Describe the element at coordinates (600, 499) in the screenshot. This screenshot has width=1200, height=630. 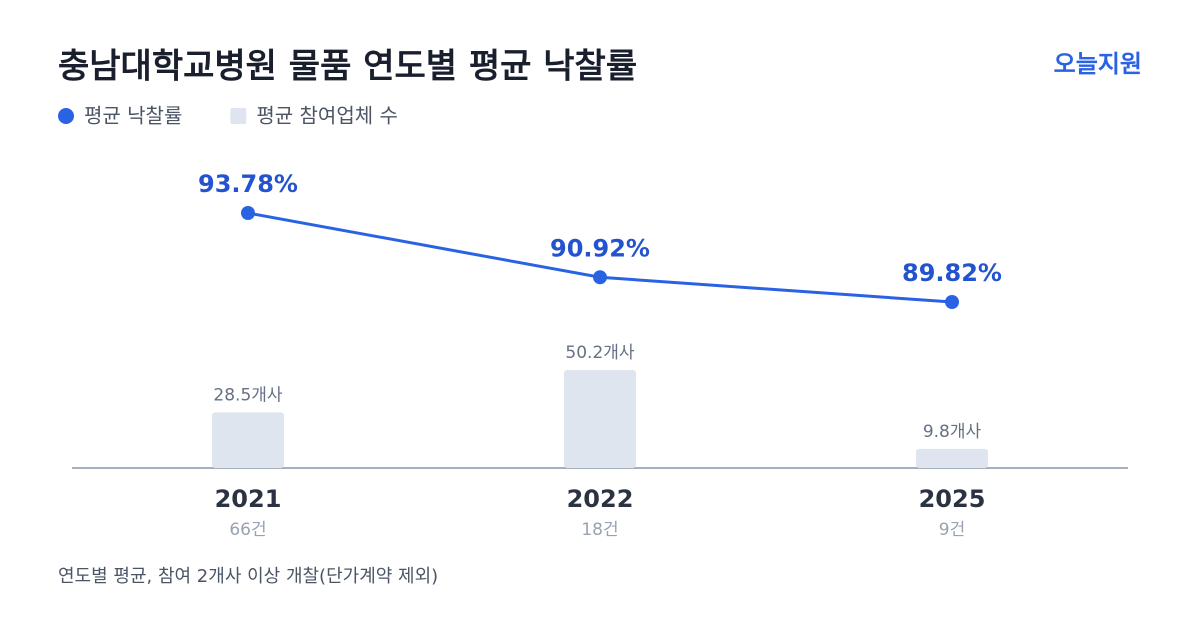
I see `x-tick-label: 2022` at that location.